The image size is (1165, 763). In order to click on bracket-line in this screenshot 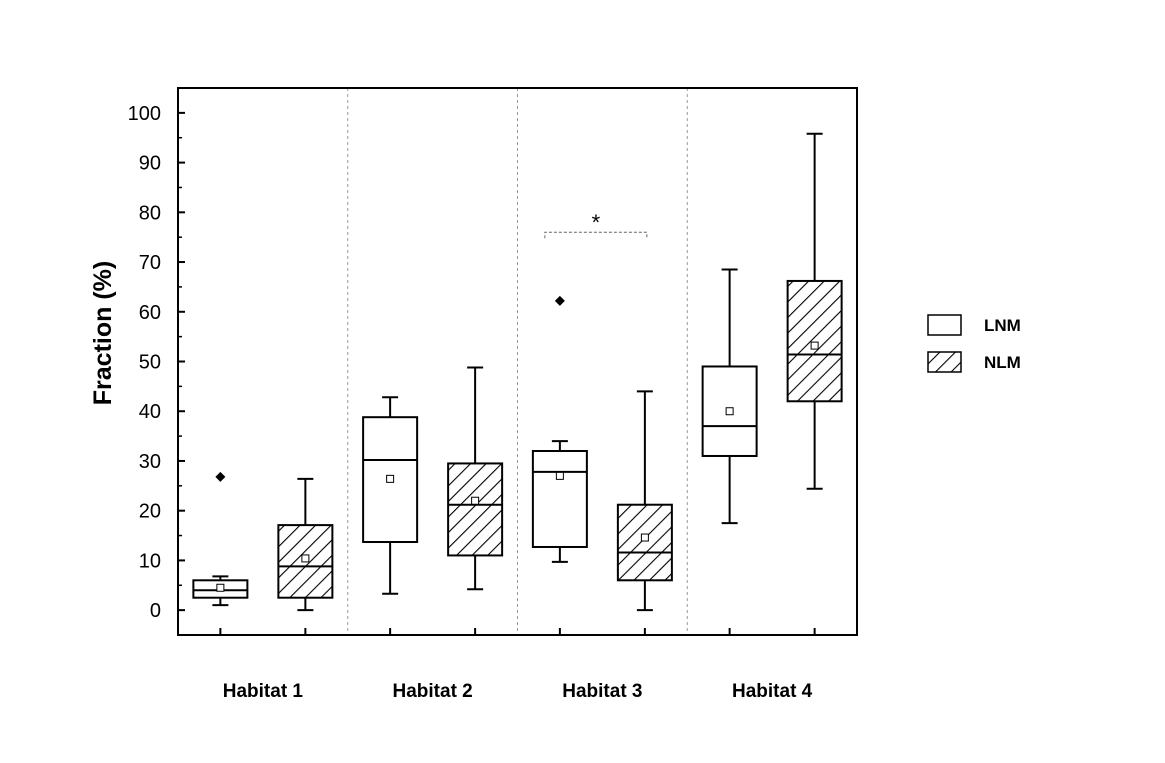, I will do `click(596, 235)`.